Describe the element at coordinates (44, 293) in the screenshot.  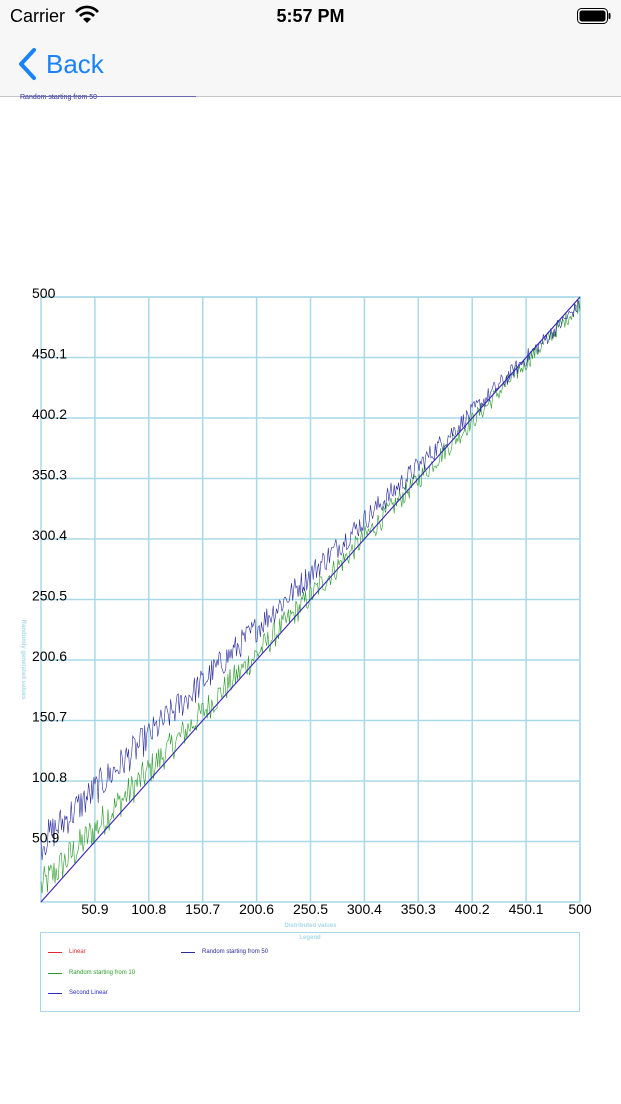
I see `y-tick-label: 500` at that location.